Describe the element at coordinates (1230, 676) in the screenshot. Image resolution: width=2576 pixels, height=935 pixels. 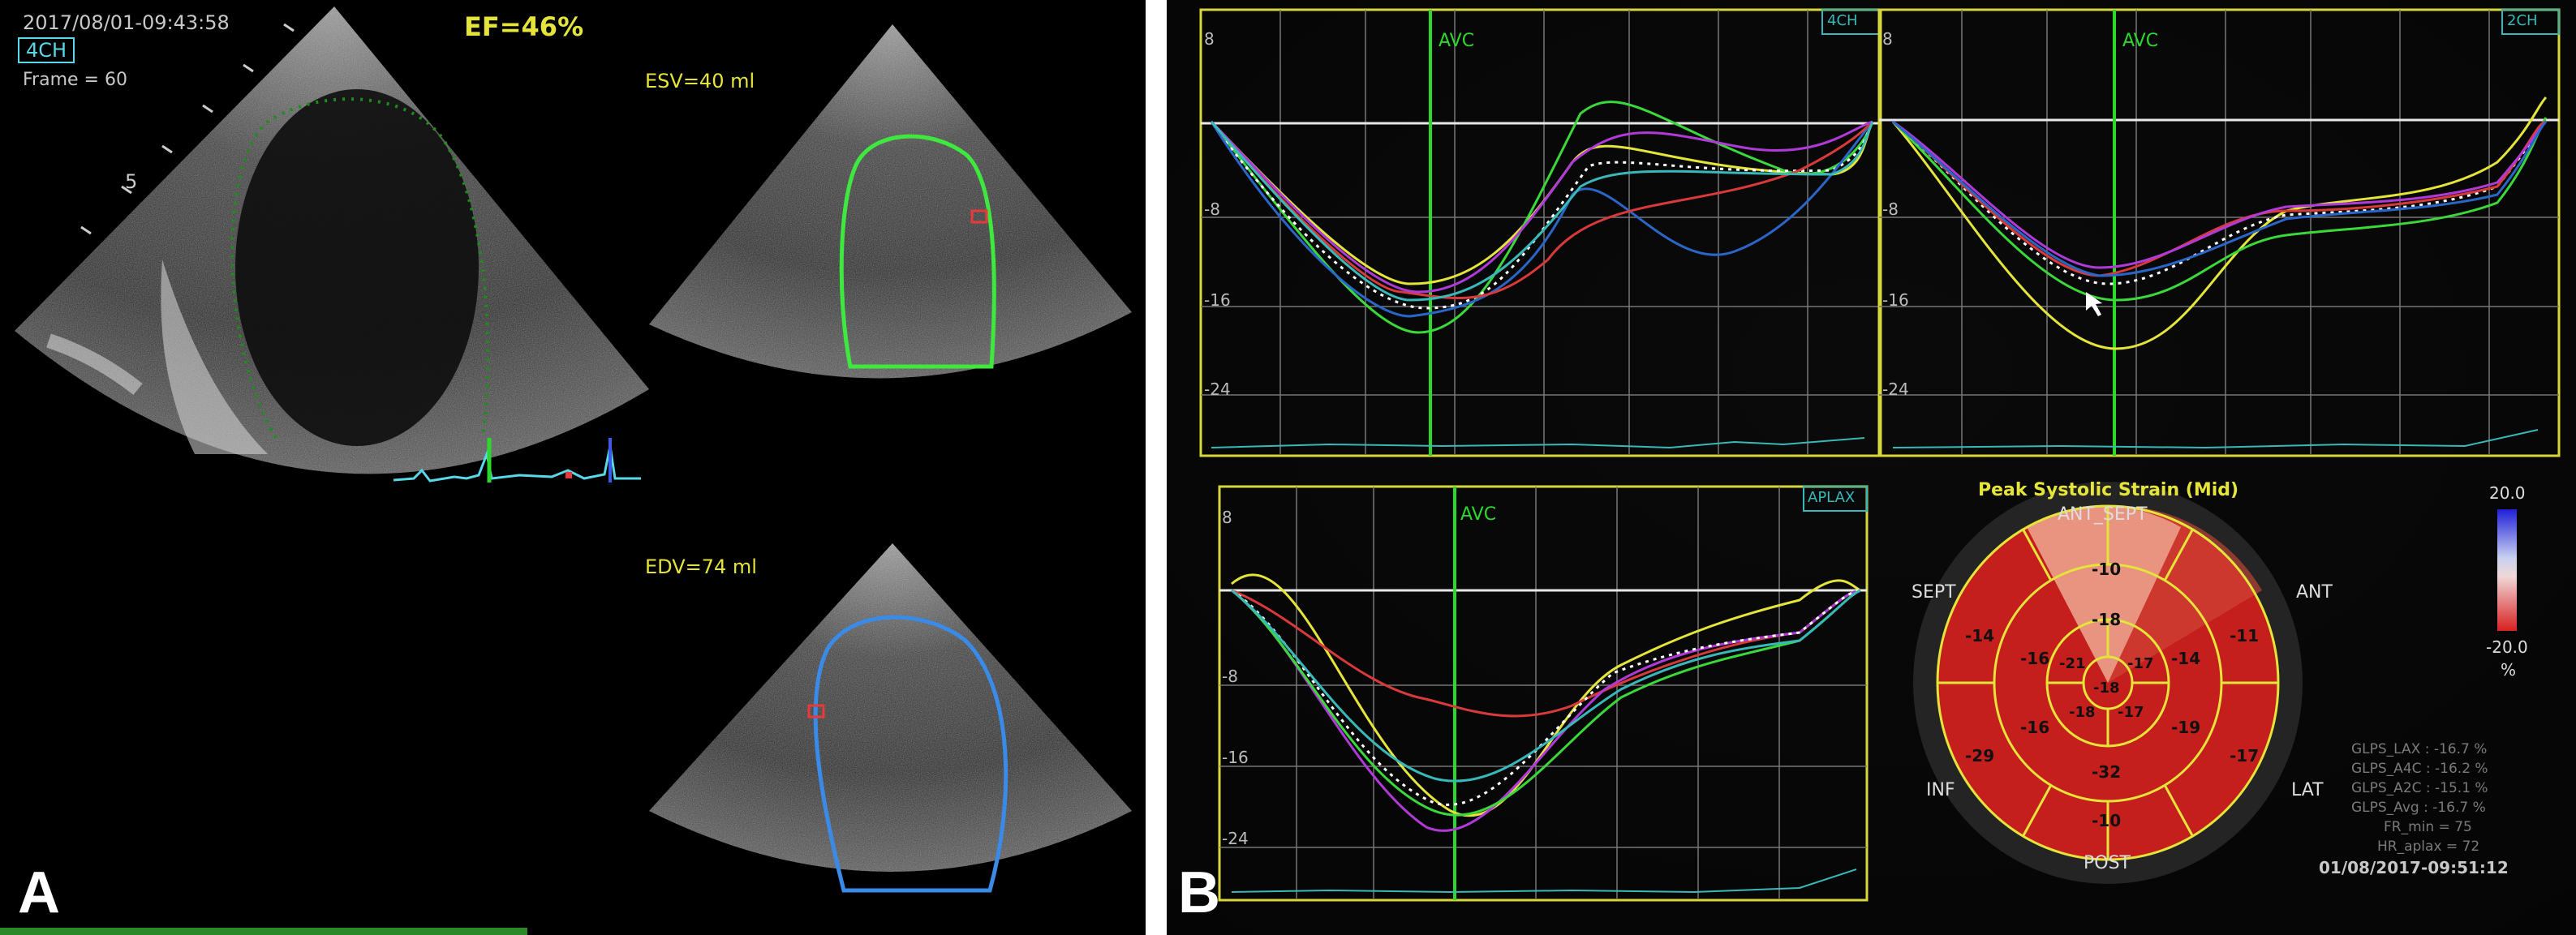
I see `plot-aplax-ytick-m8: -8` at that location.